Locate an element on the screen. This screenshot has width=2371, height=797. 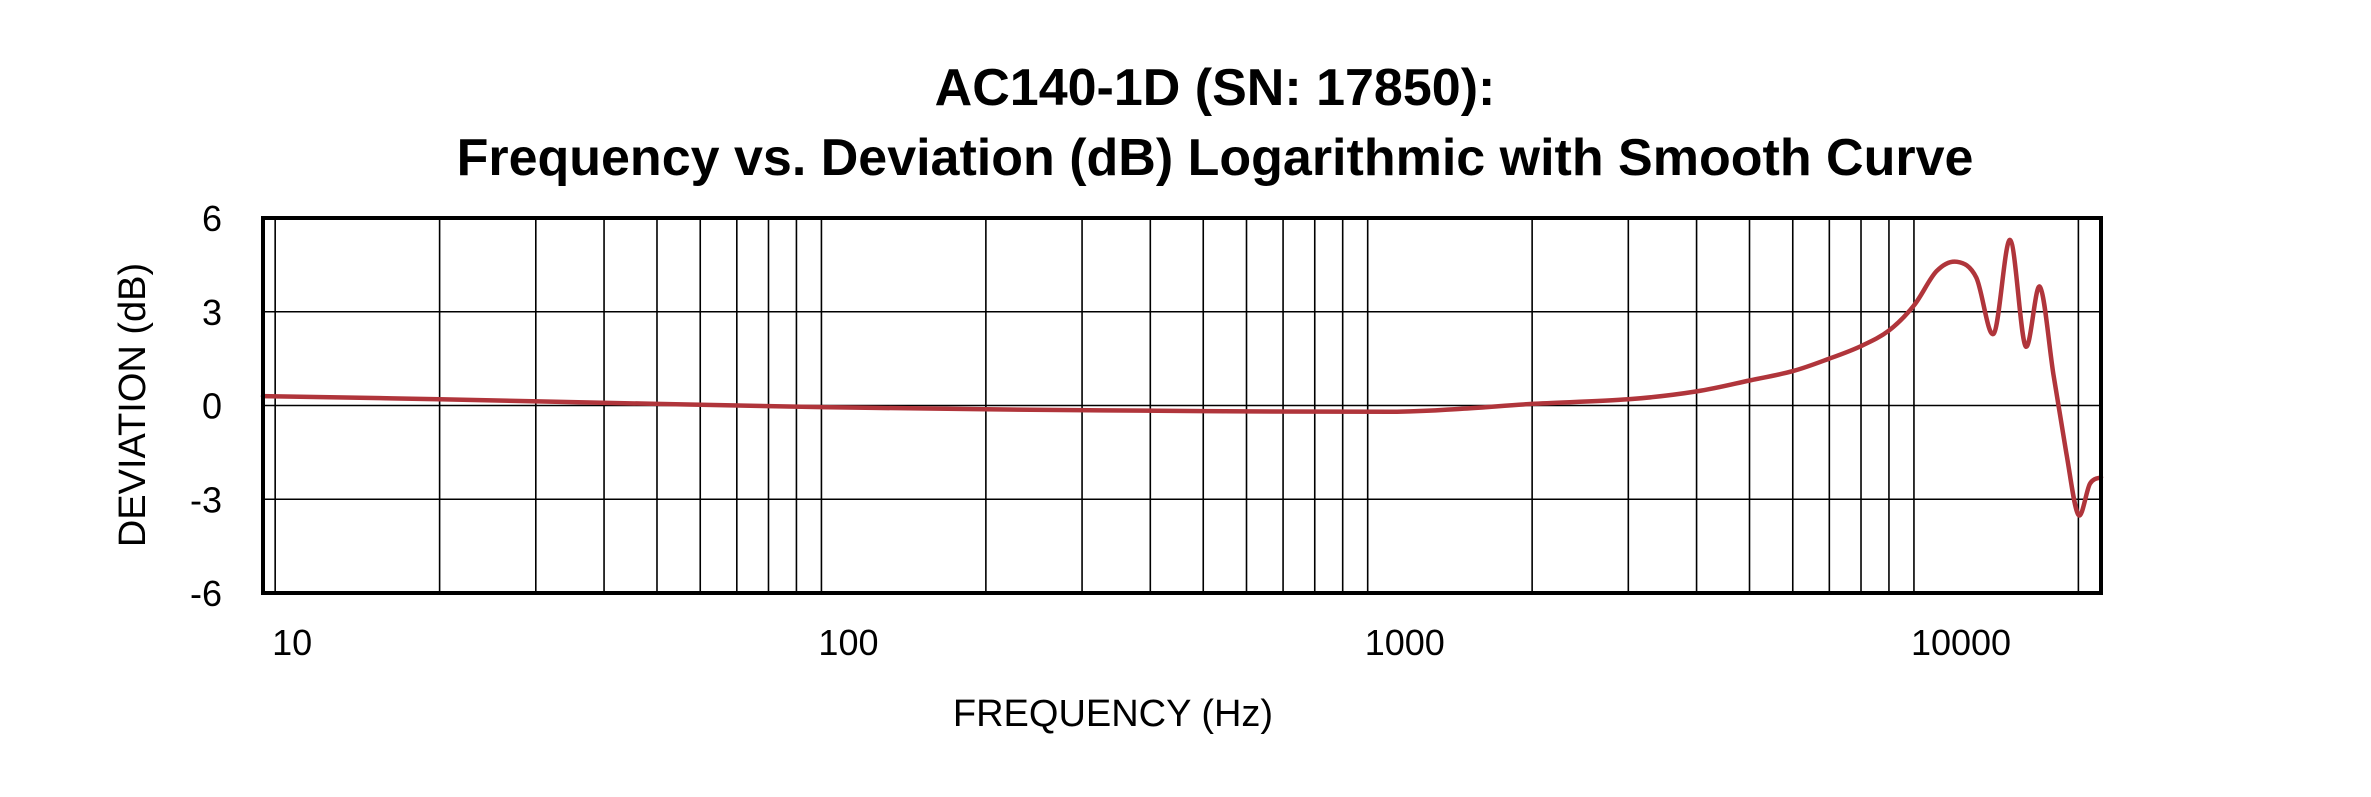
x-tick-labels: 10 100 1000 10000 is located at coordinates (1141, 642).